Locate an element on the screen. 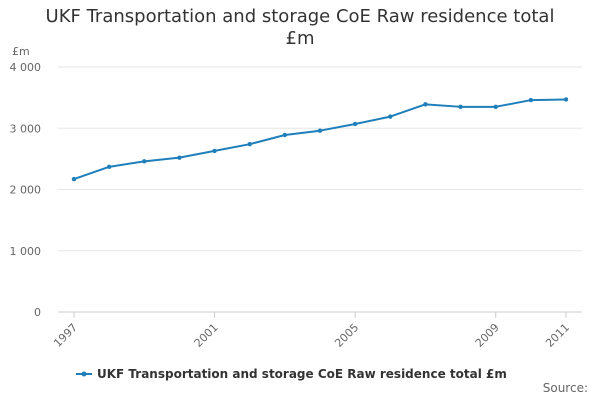 The height and width of the screenshot is (400, 600). y-tick-label: 3 000 is located at coordinates (26, 128).